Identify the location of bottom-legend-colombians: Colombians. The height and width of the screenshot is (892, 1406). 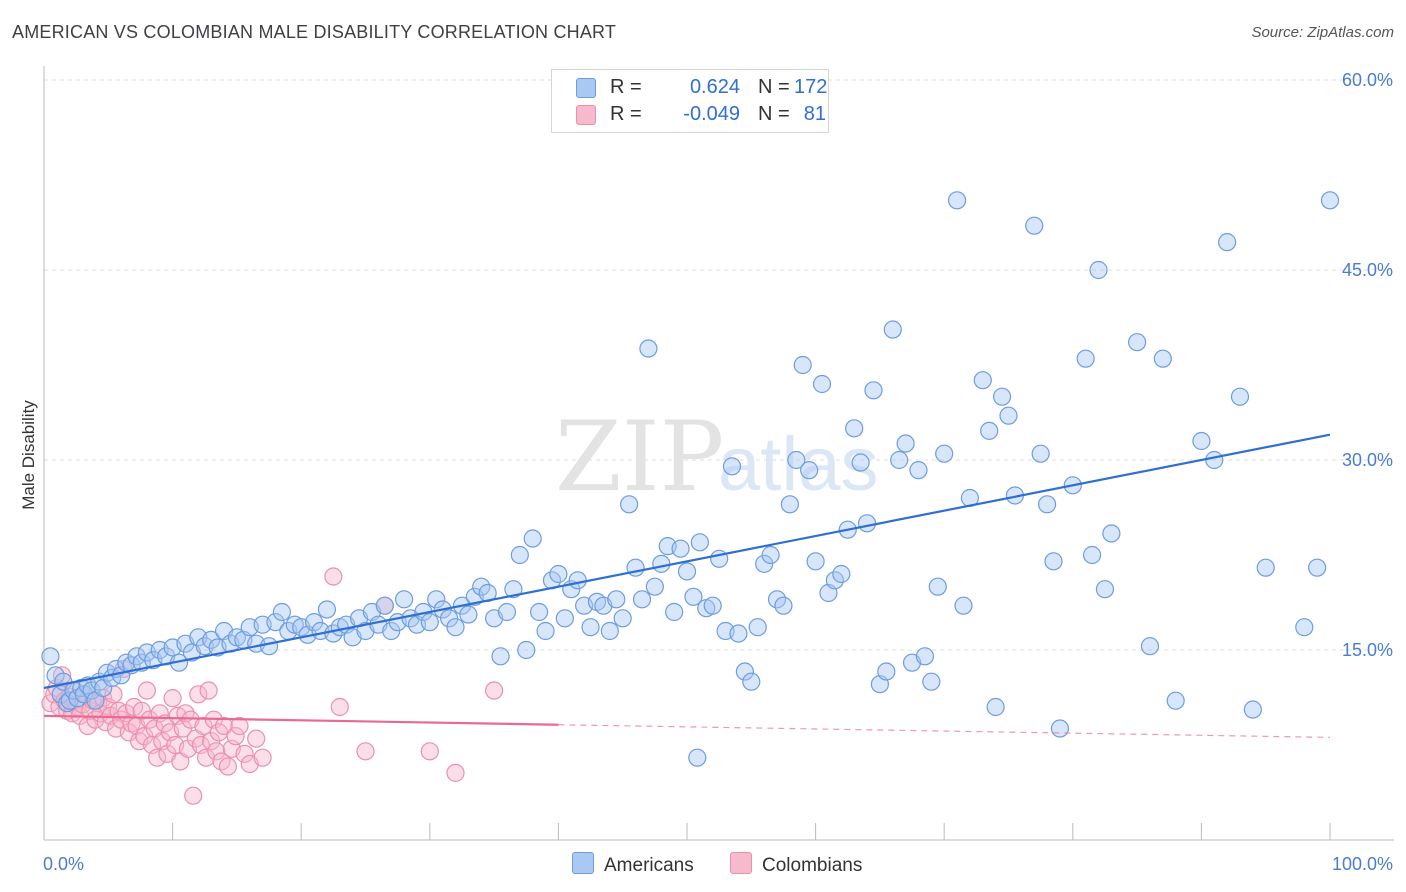
(796, 864).